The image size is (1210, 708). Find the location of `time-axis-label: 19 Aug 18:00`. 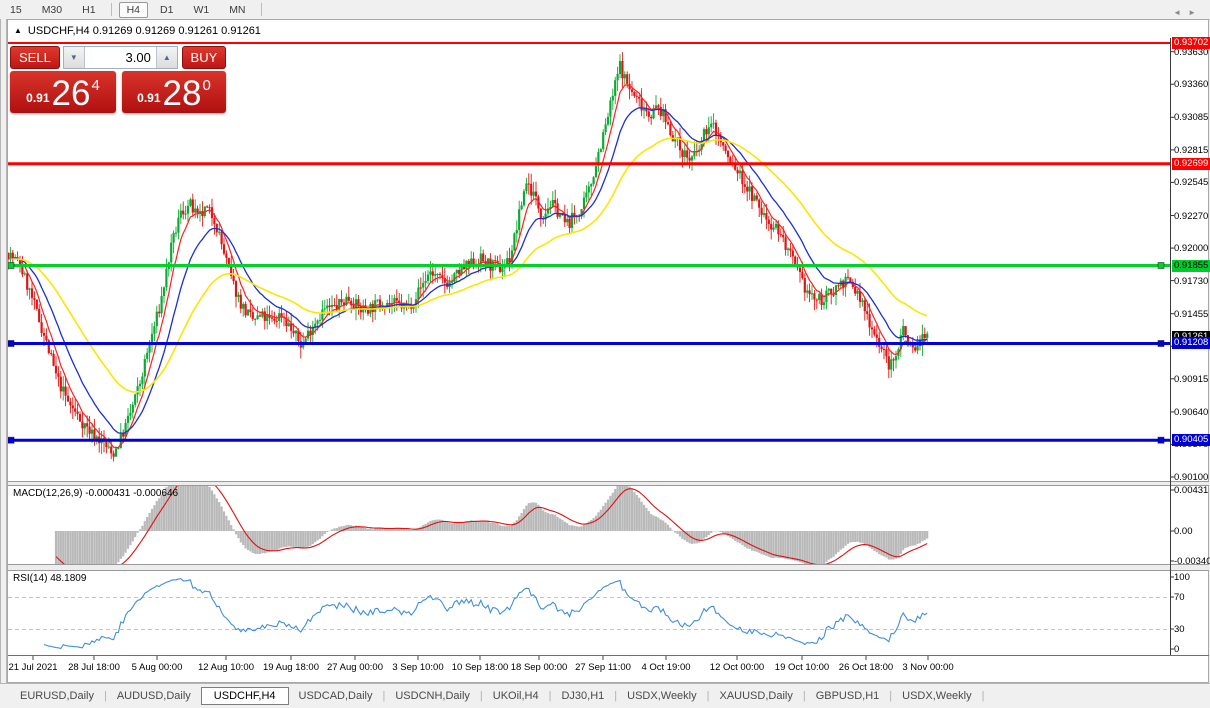

time-axis-label: 19 Aug 18:00 is located at coordinates (291, 667).